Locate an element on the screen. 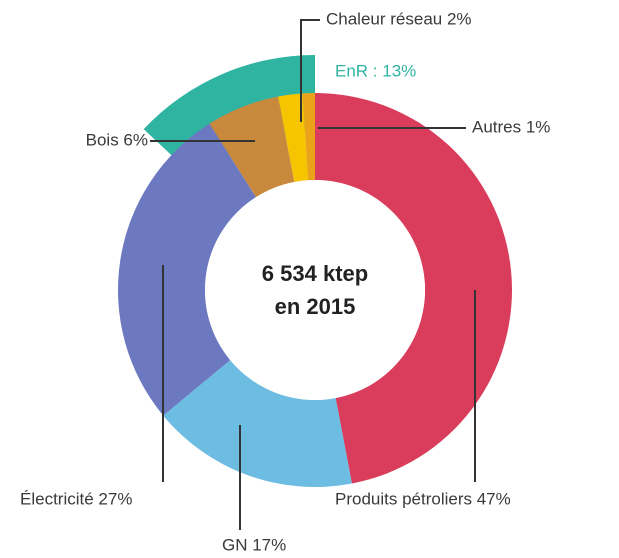 This screenshot has width=619, height=558. segment-label: Chaleur réseau 2% is located at coordinates (399, 18).